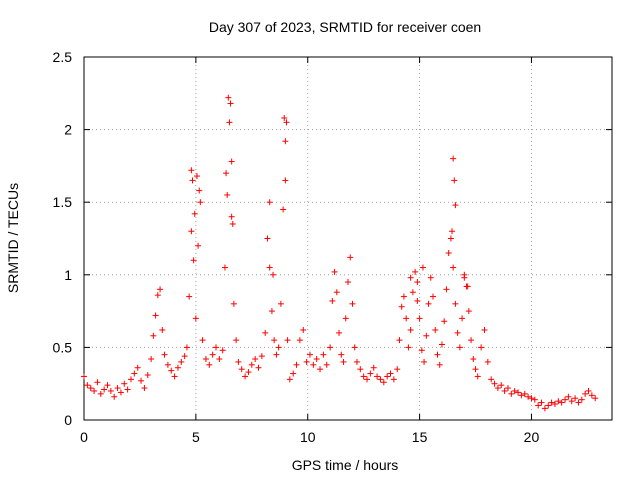 The image size is (640, 480). Describe the element at coordinates (84, 437) in the screenshot. I see `x-tick-label: 0` at that location.